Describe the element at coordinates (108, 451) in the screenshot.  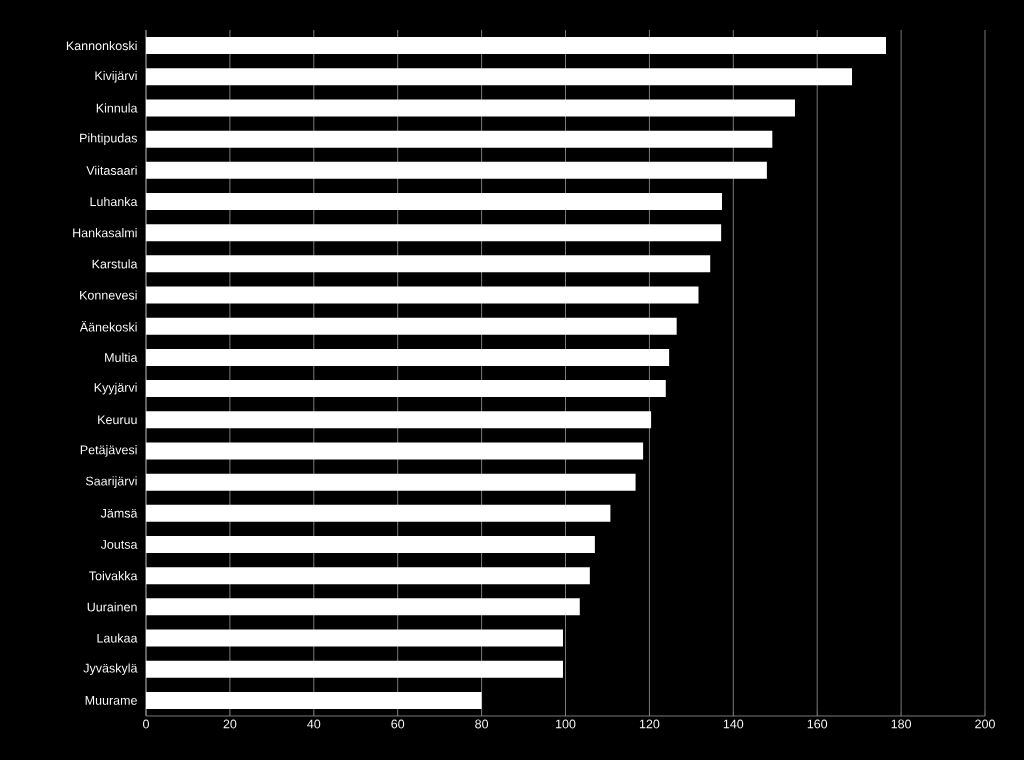
I see `y-tick-label: Petäjävesi` at that location.